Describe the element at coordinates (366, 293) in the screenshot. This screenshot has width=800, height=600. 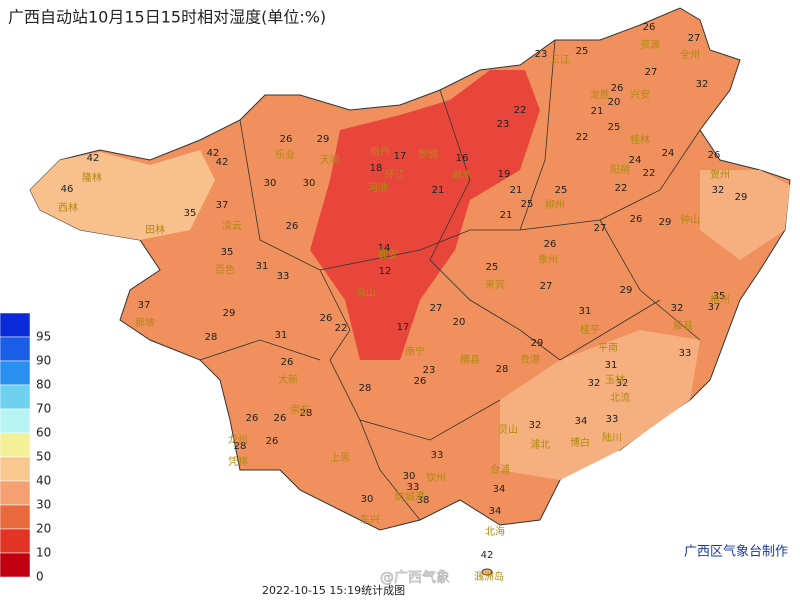
I see `city-name: 马山` at that location.